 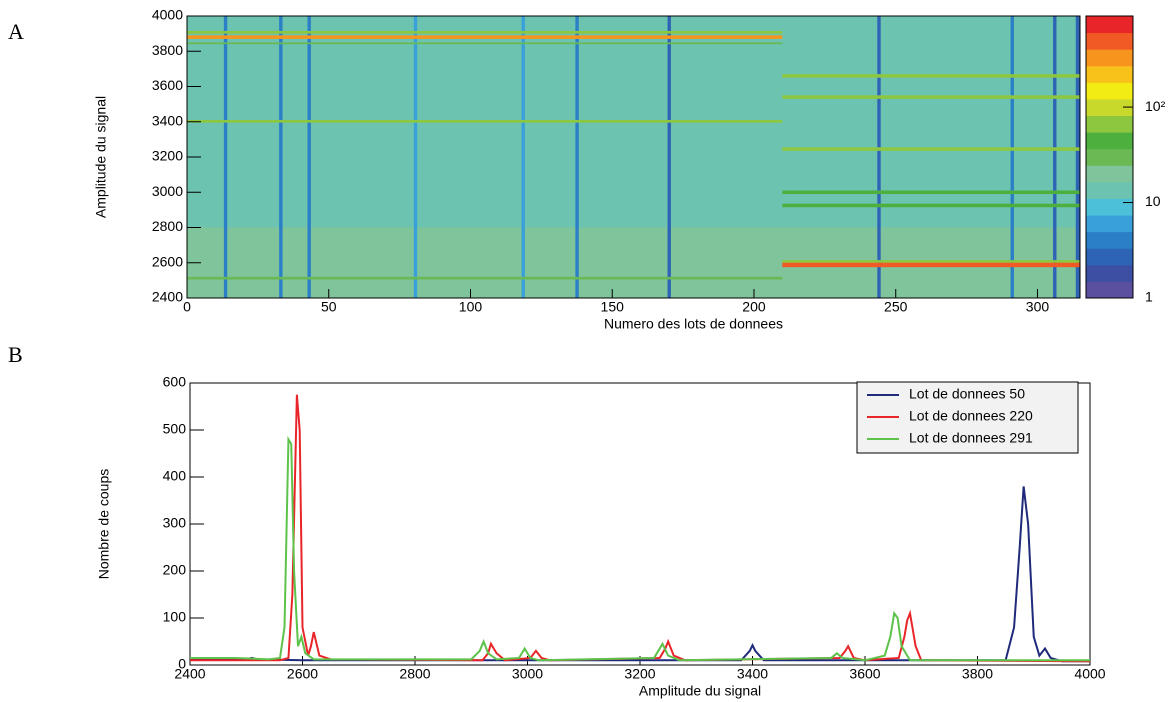 I want to click on legend-label: Lot de donnees 220, so click(x=971, y=416).